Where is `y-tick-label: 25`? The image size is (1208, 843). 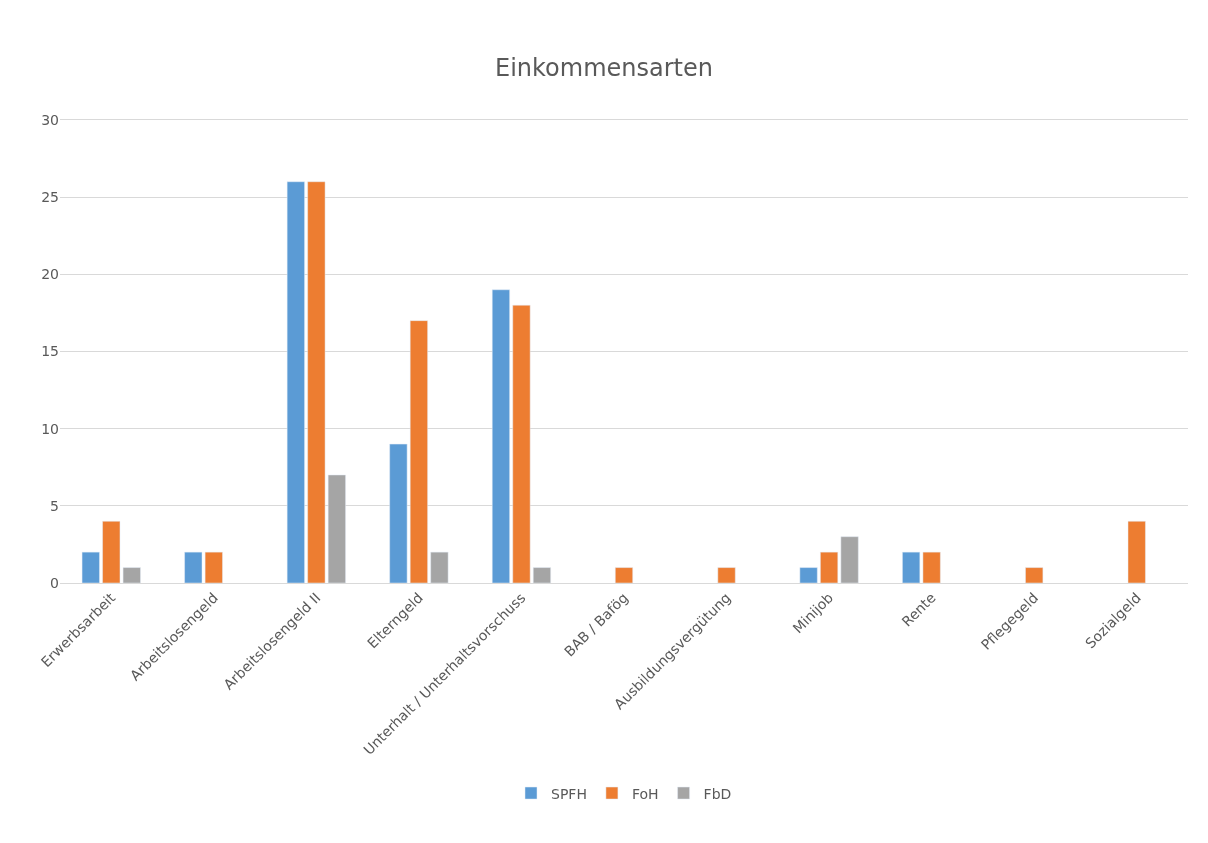
y-tick-label: 25 is located at coordinates (50, 197).